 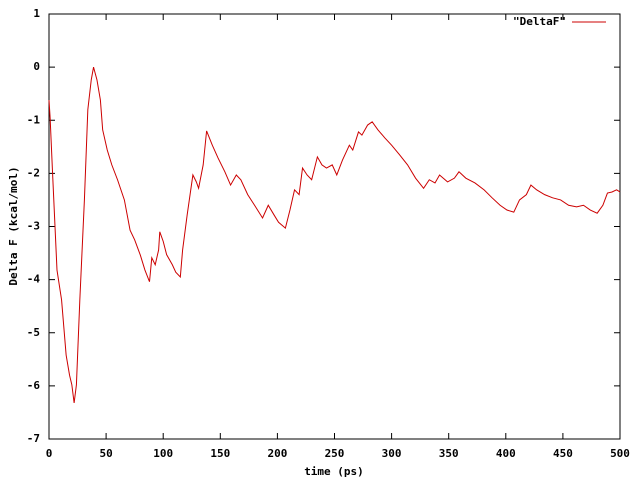 What do you see at coordinates (392, 453) in the screenshot?
I see `x-tick-label: 300` at bounding box center [392, 453].